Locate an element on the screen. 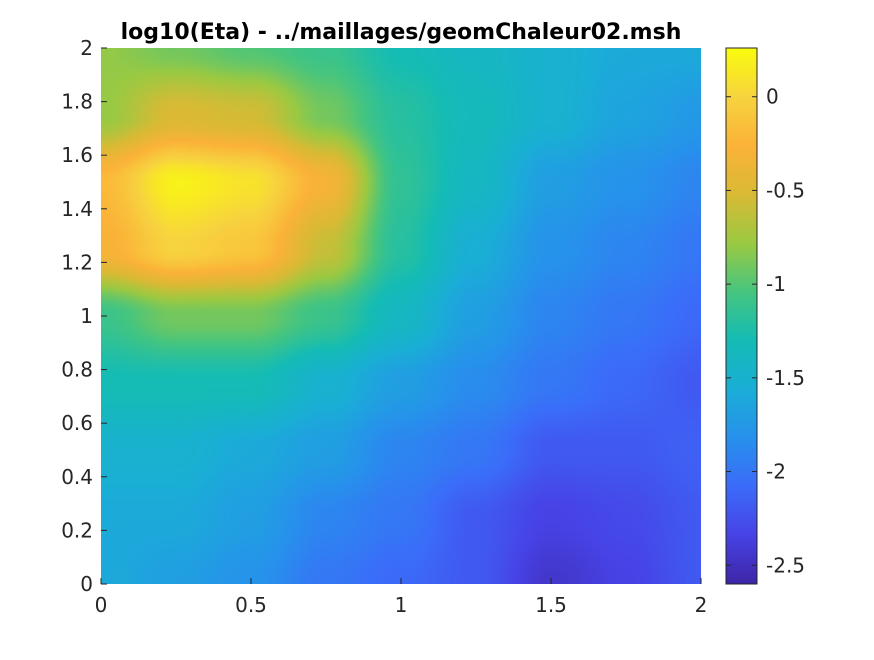  colorbar-gradient is located at coordinates (741, 316).